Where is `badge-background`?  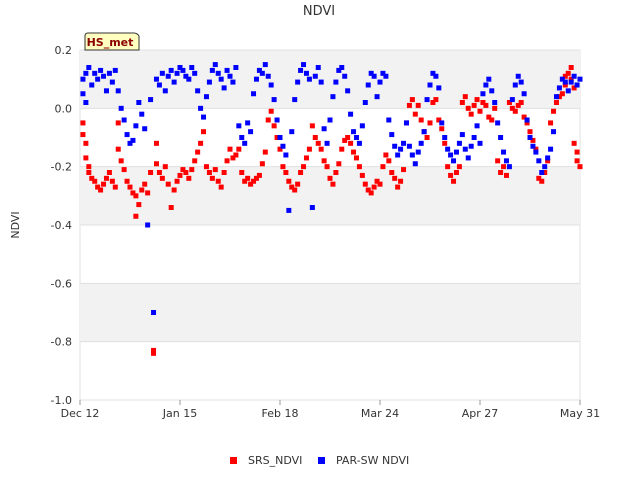 badge-background is located at coordinates (112, 41).